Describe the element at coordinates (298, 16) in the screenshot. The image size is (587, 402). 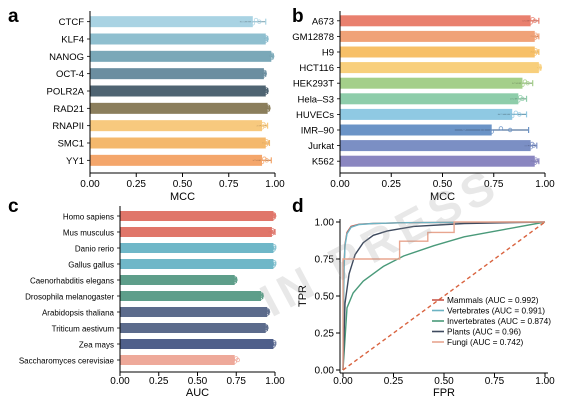
I see `panel-letter-b: b` at that location.